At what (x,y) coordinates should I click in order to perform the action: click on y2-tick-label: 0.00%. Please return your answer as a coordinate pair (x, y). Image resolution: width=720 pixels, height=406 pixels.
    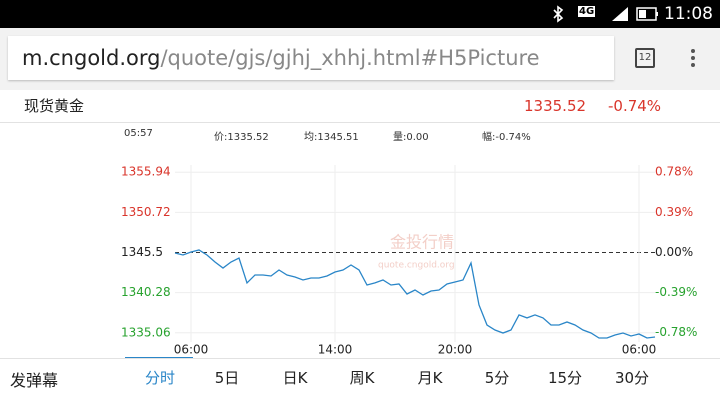
    Looking at the image, I should click on (674, 252).